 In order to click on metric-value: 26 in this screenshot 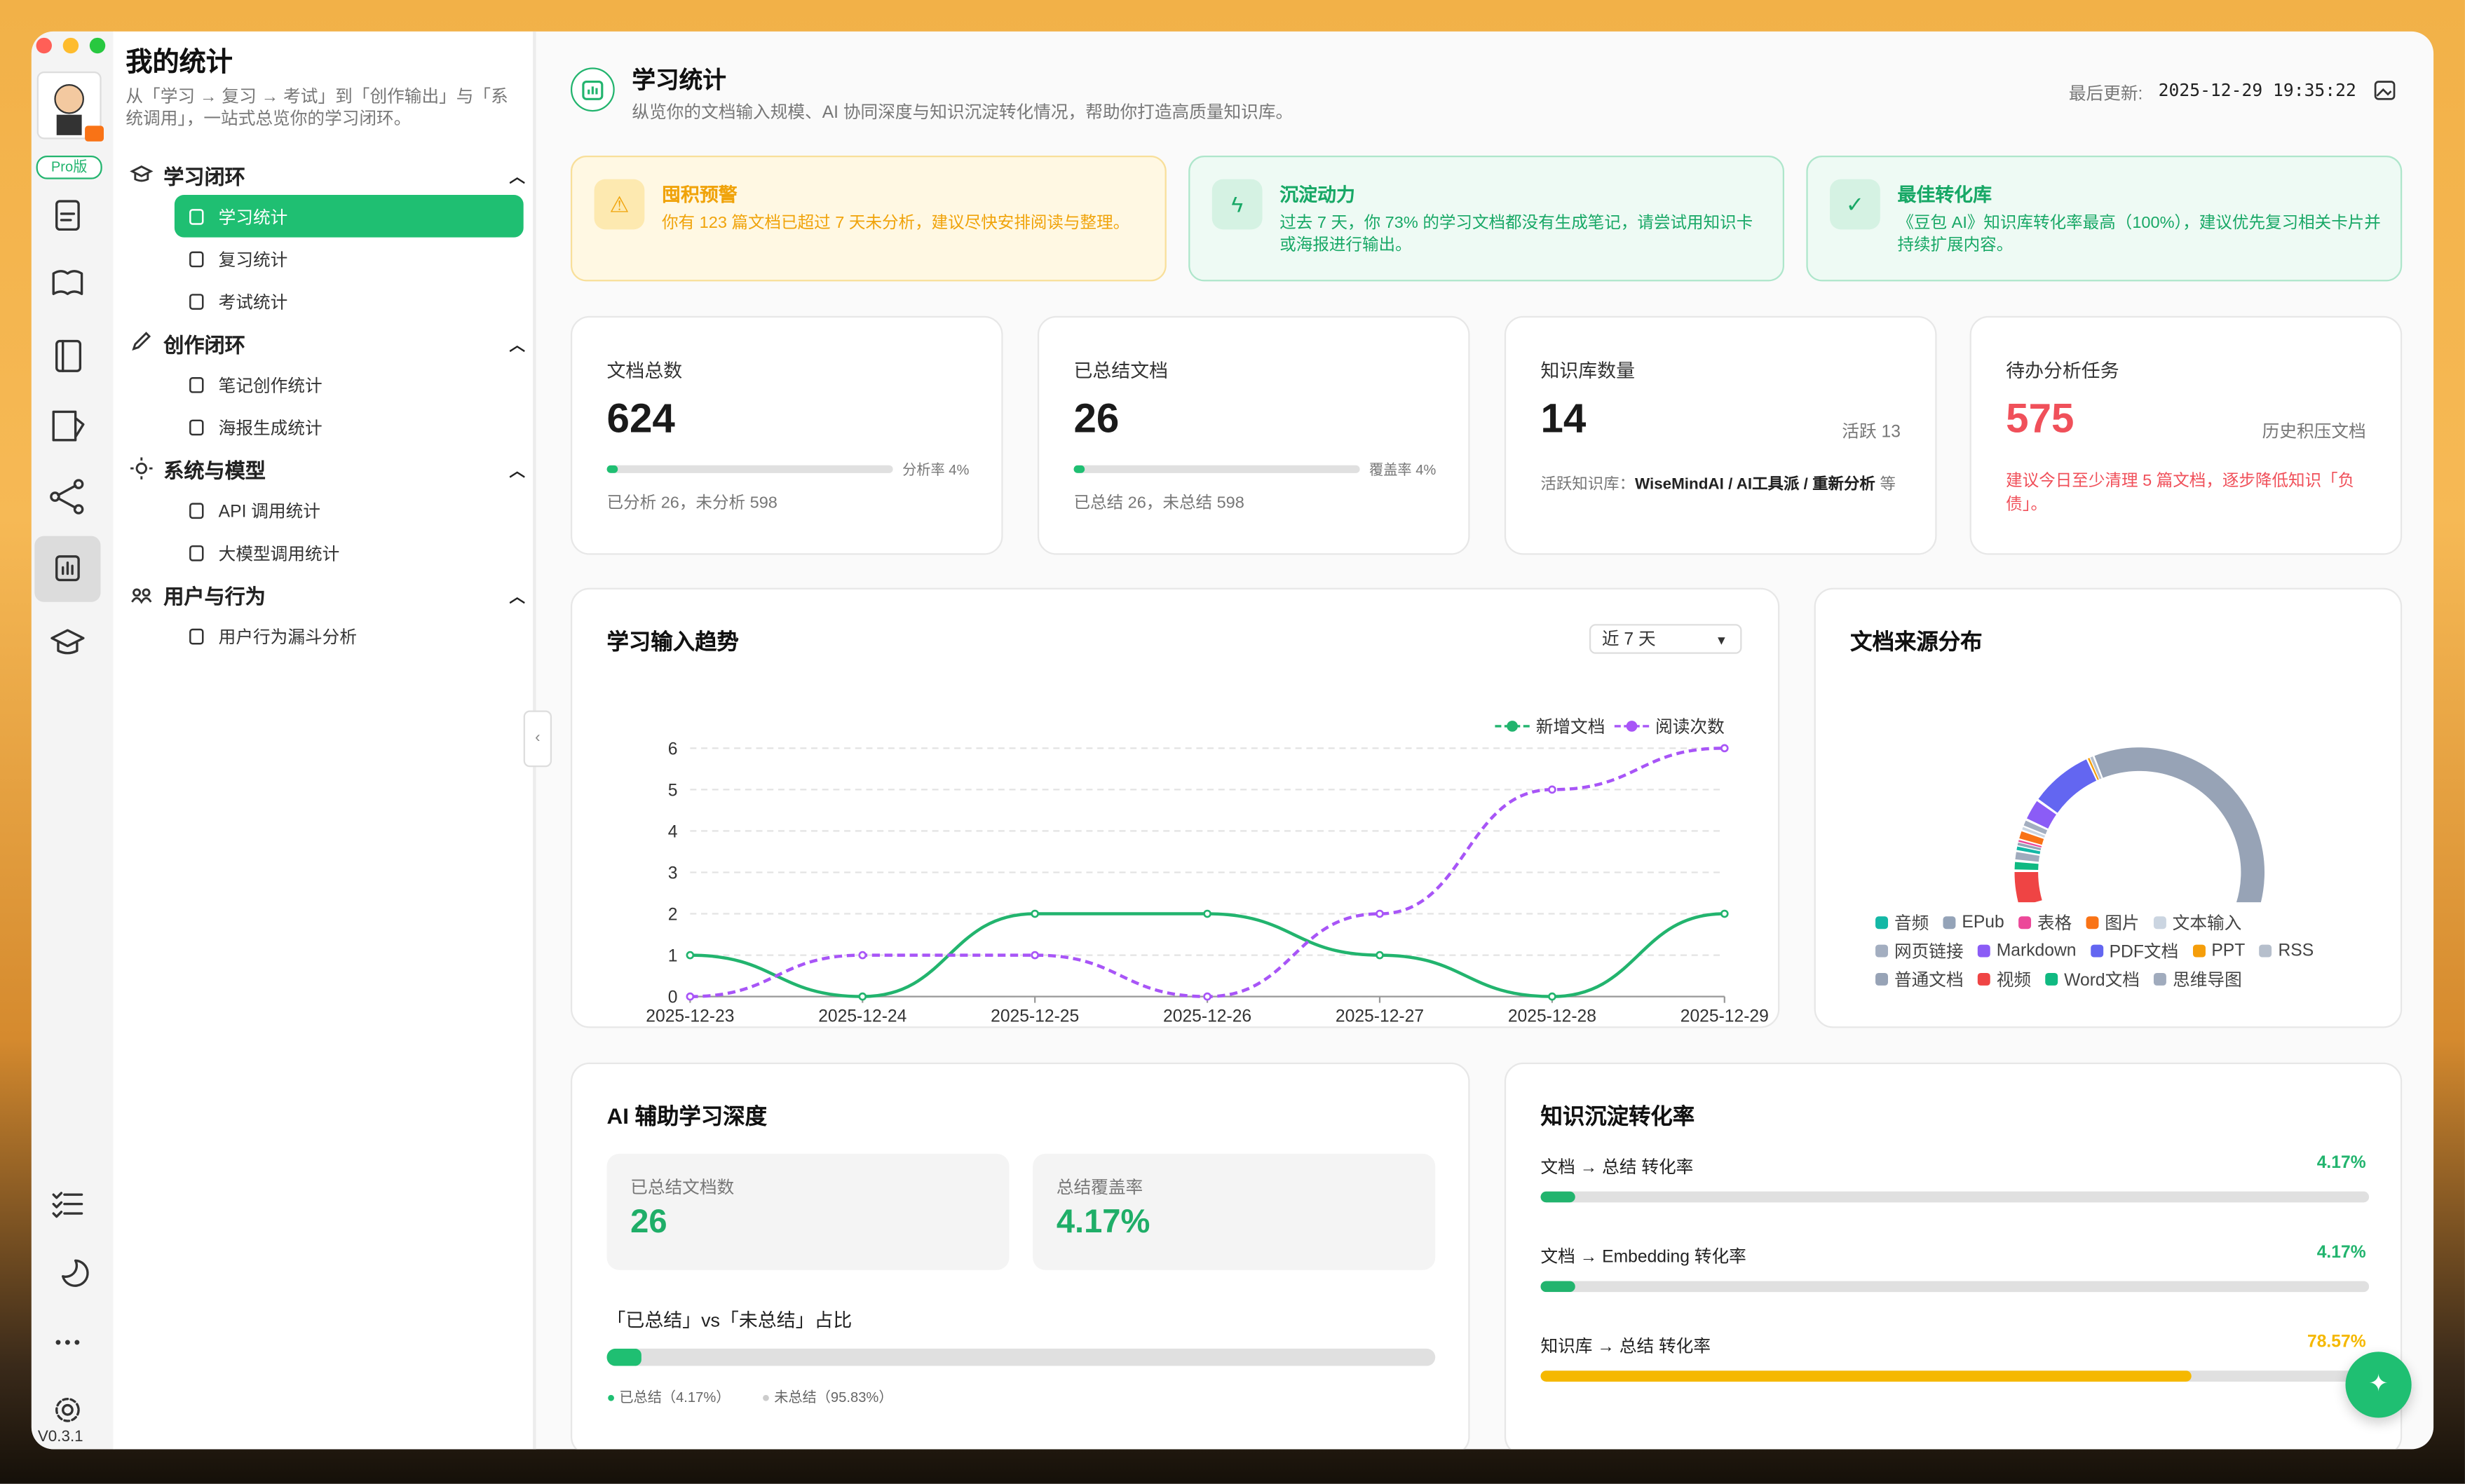, I will do `click(648, 1222)`.